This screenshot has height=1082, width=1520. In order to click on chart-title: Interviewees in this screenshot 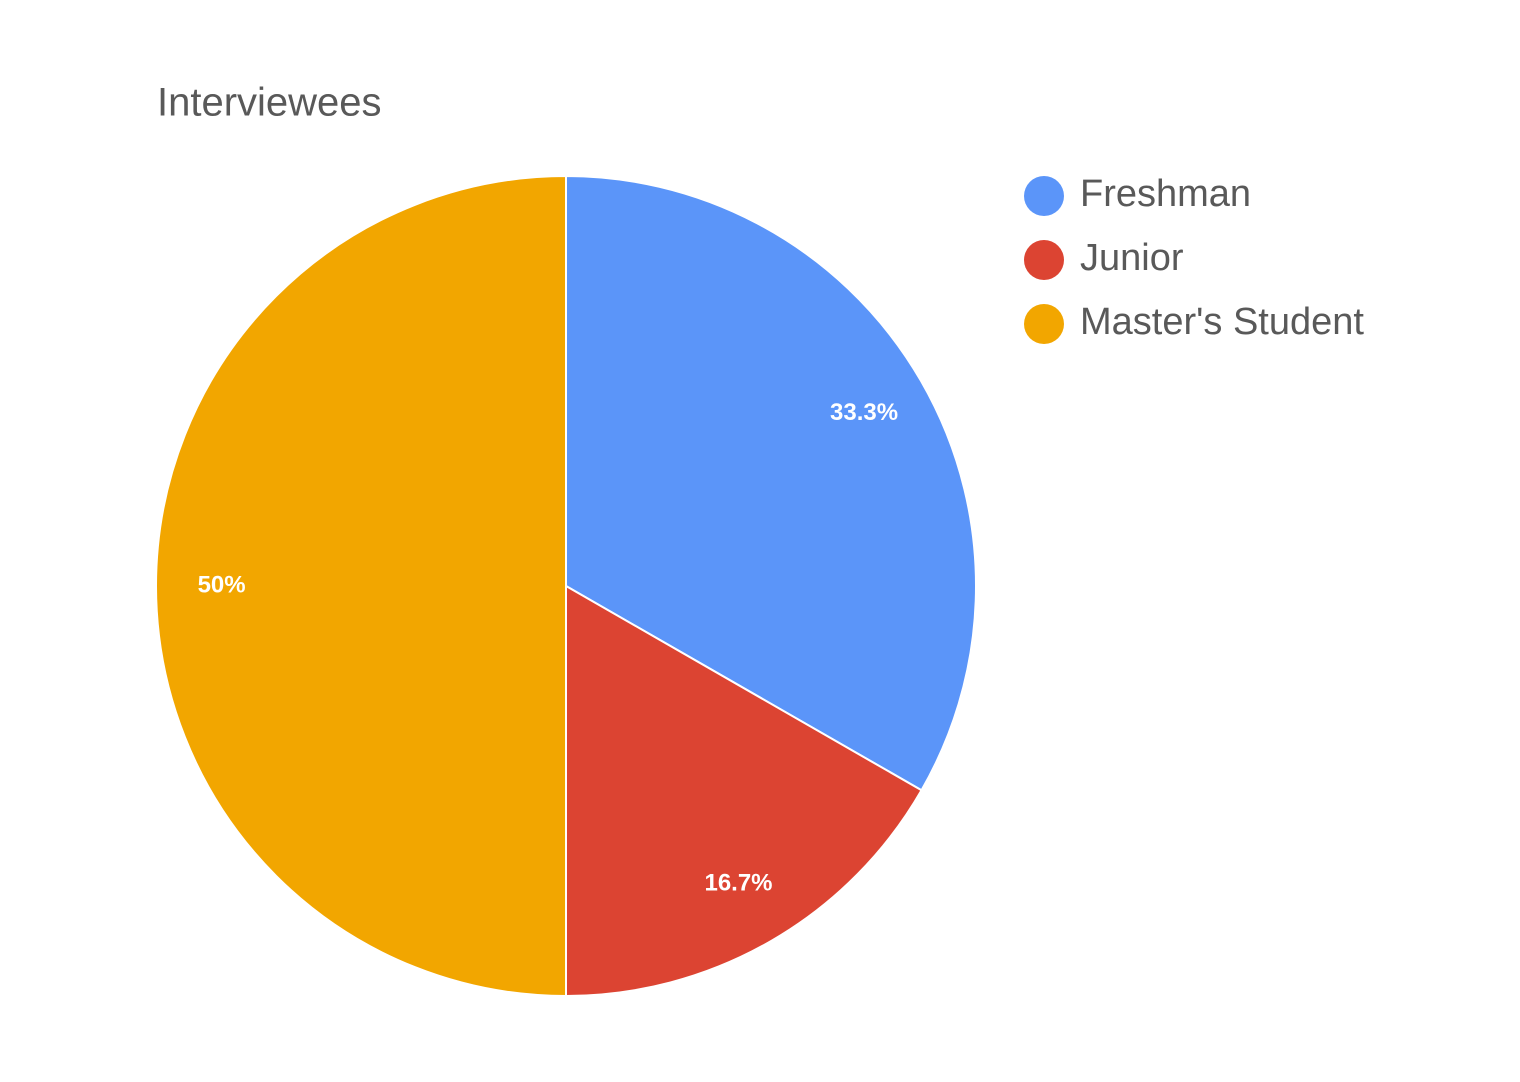, I will do `click(269, 103)`.